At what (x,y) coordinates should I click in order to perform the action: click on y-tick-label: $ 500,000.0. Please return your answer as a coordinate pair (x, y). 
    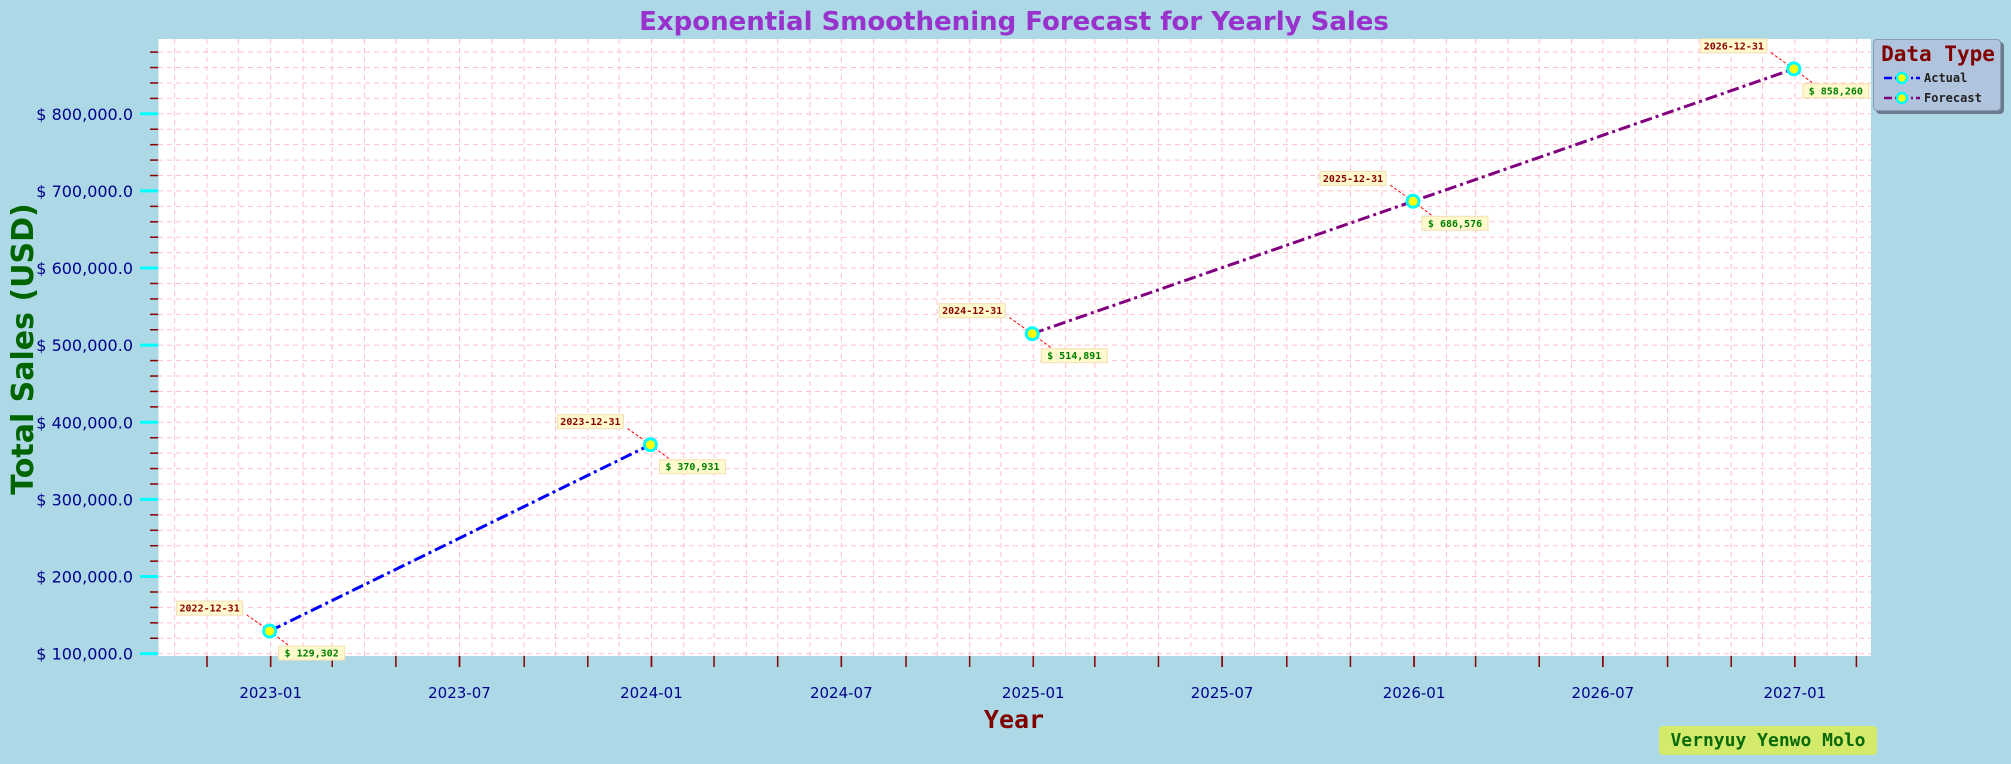
    Looking at the image, I should click on (84, 345).